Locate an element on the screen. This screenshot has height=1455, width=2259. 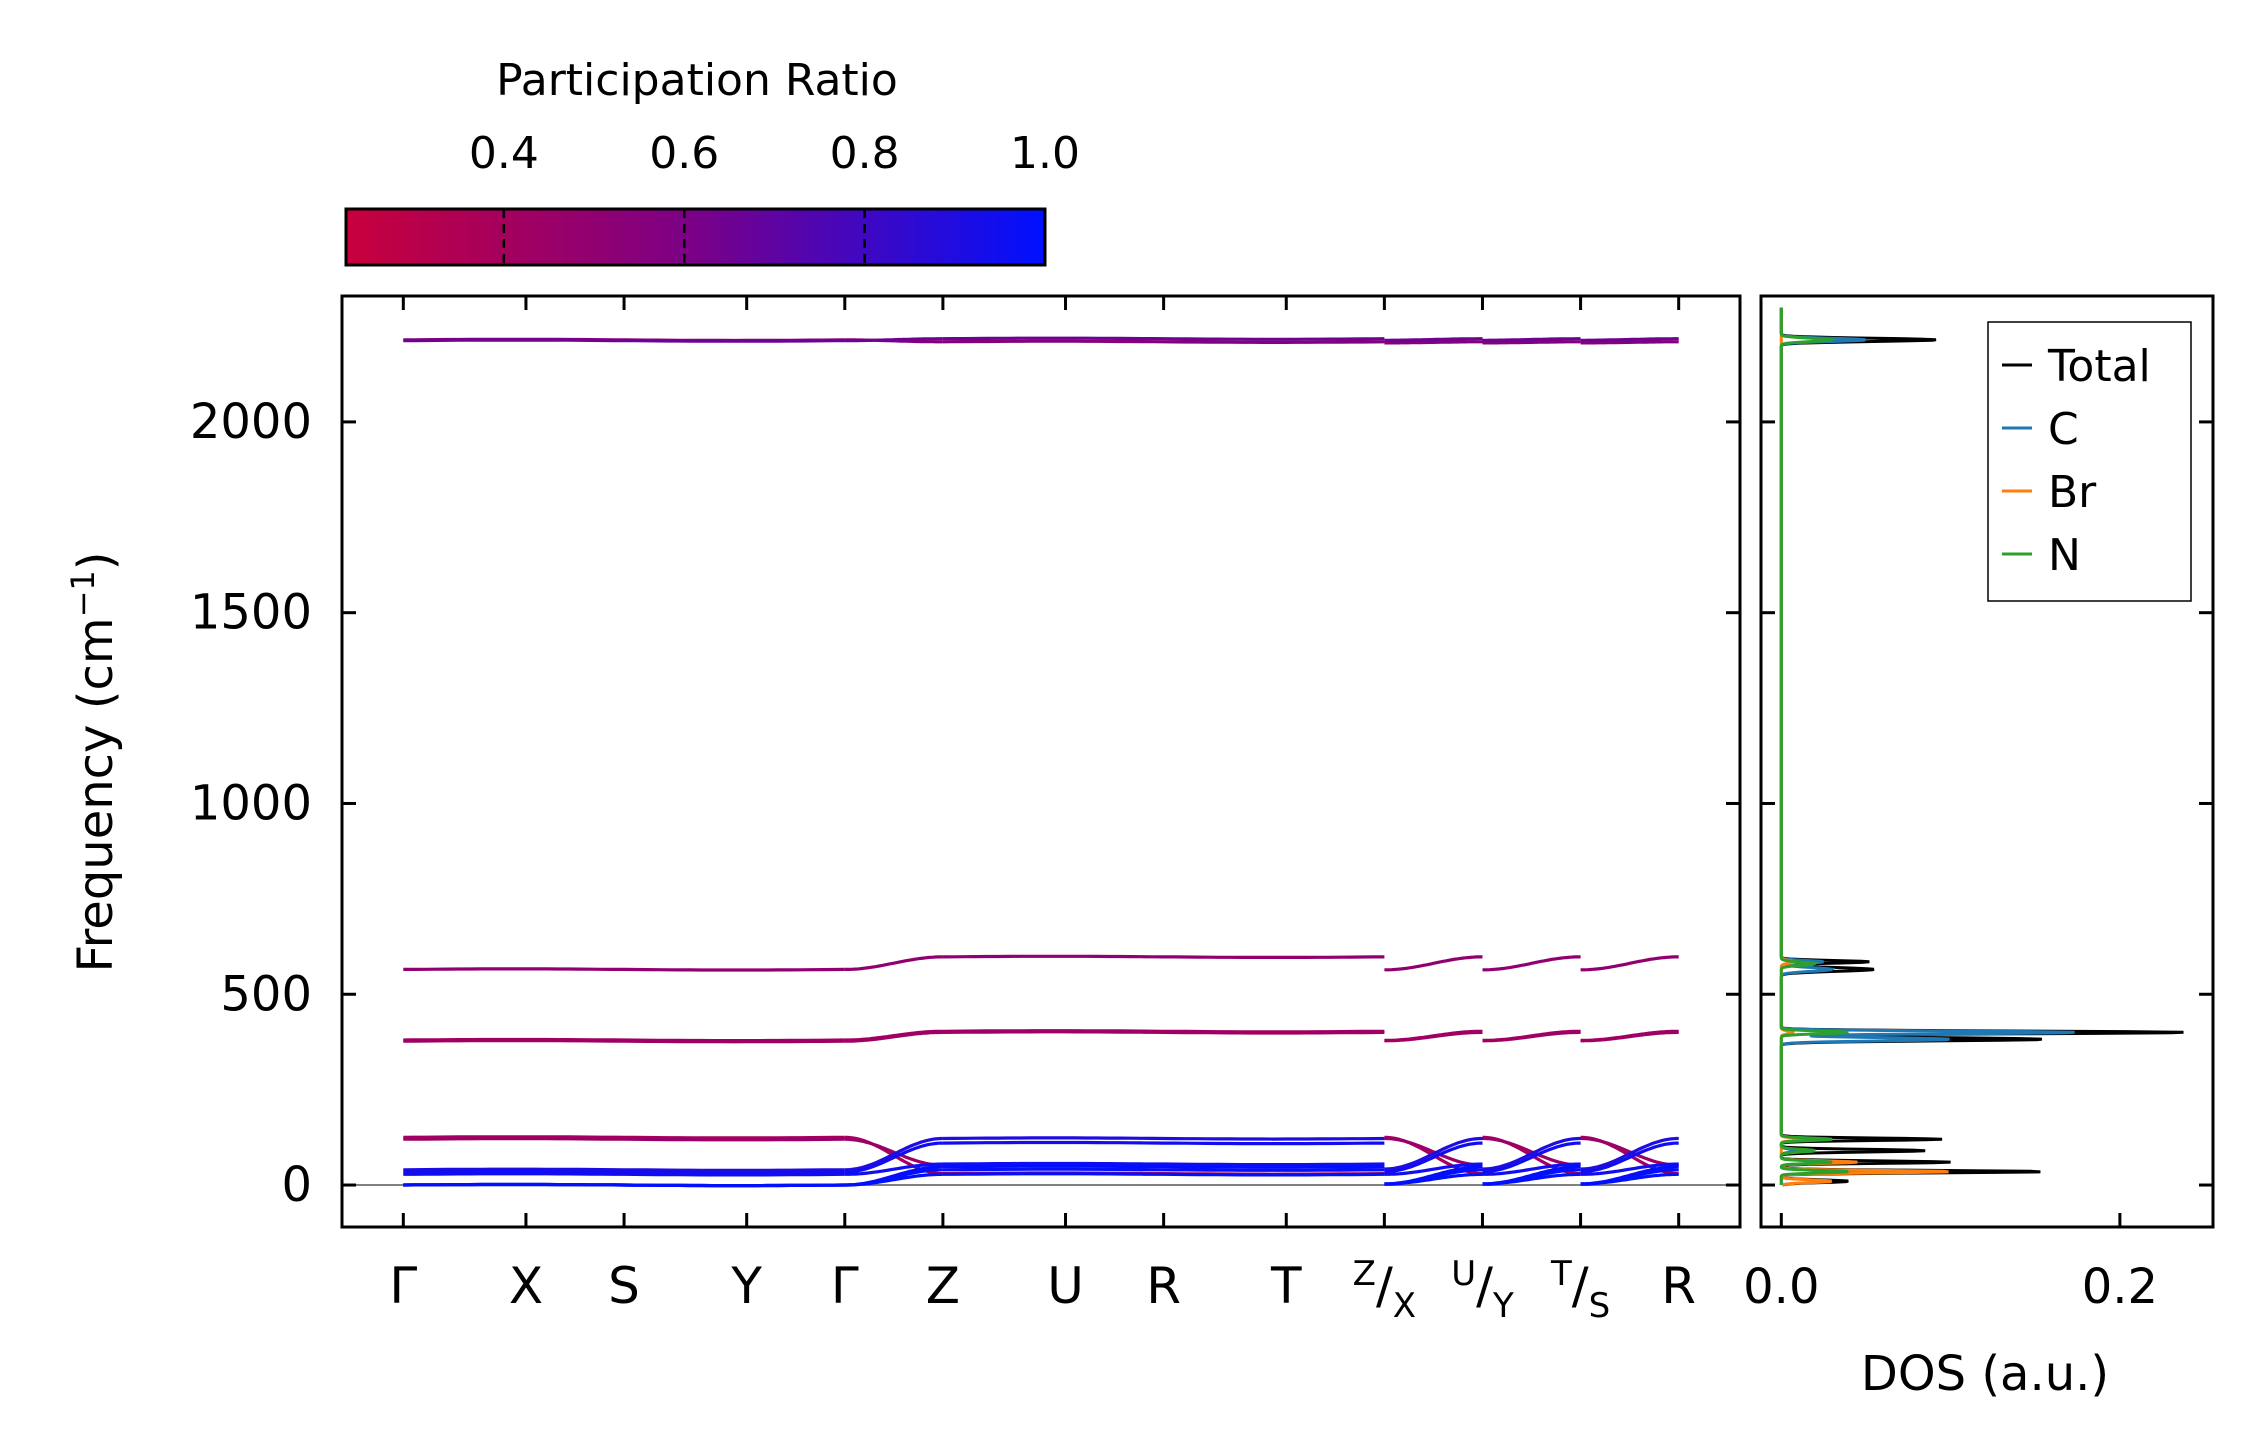
dos-x-tick-label: 0.0 is located at coordinates (1781, 1287).